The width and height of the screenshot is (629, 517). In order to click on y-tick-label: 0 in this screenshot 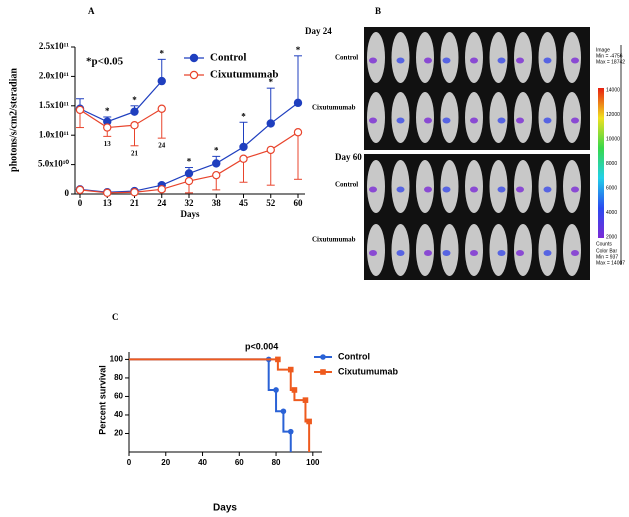, I will do `click(67, 193)`.